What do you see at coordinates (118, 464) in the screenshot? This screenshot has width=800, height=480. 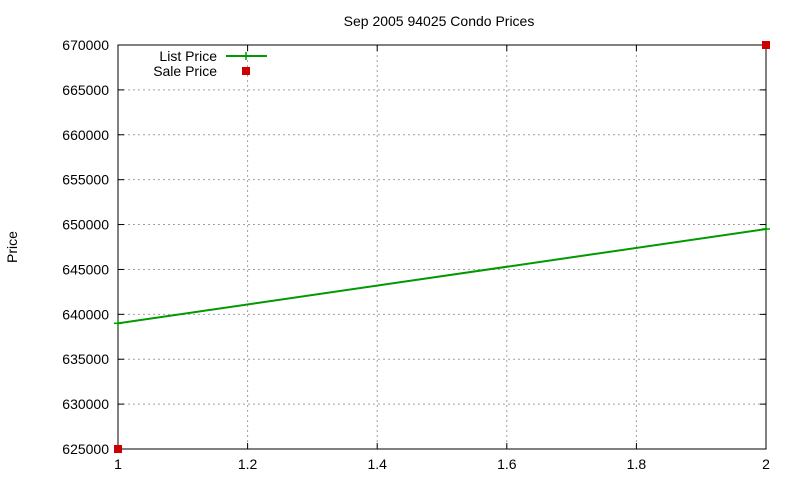 I see `x-tick-label: 1` at bounding box center [118, 464].